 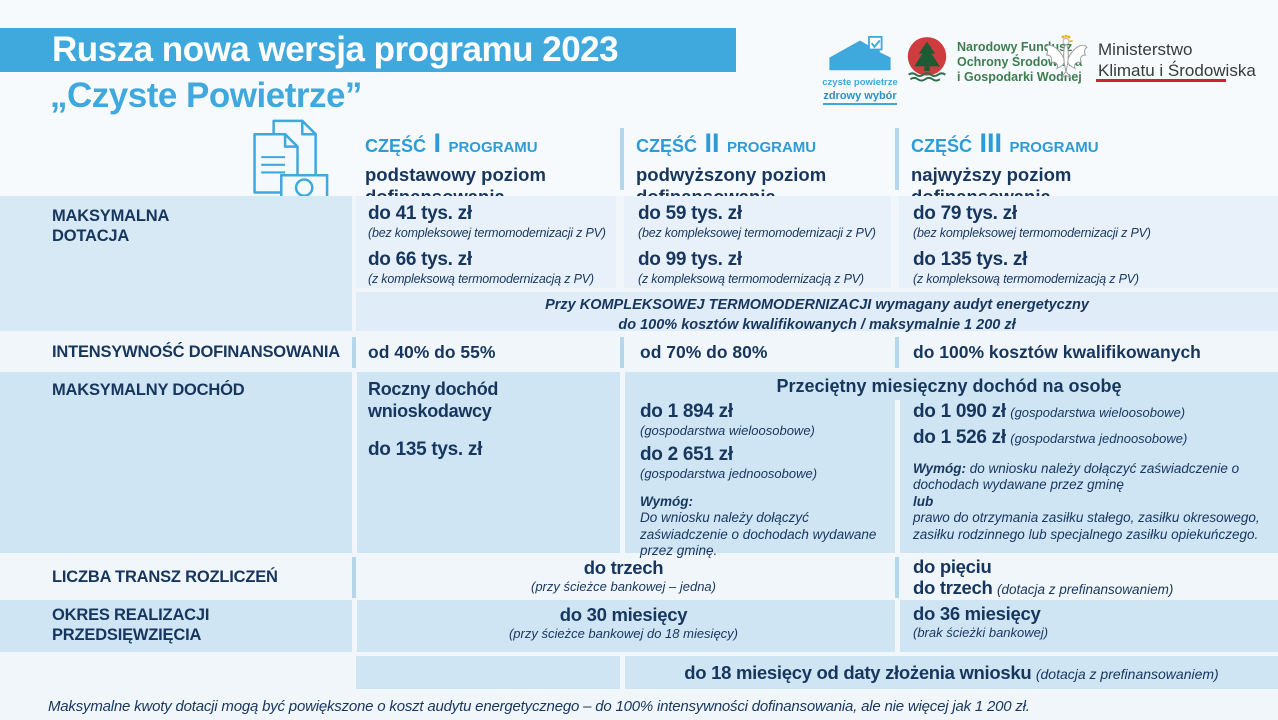 What do you see at coordinates (176, 263) in the screenshot?
I see `grant-row-label-band` at bounding box center [176, 263].